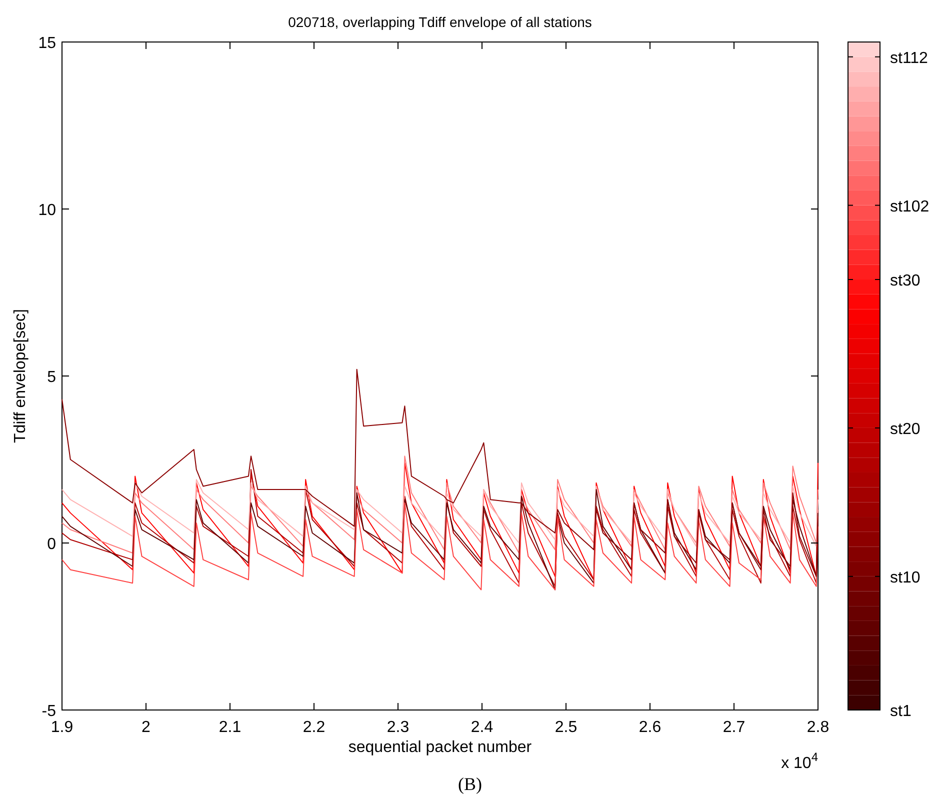 This screenshot has height=802, width=943. What do you see at coordinates (314, 727) in the screenshot?
I see `x-tick-label: 2.2` at bounding box center [314, 727].